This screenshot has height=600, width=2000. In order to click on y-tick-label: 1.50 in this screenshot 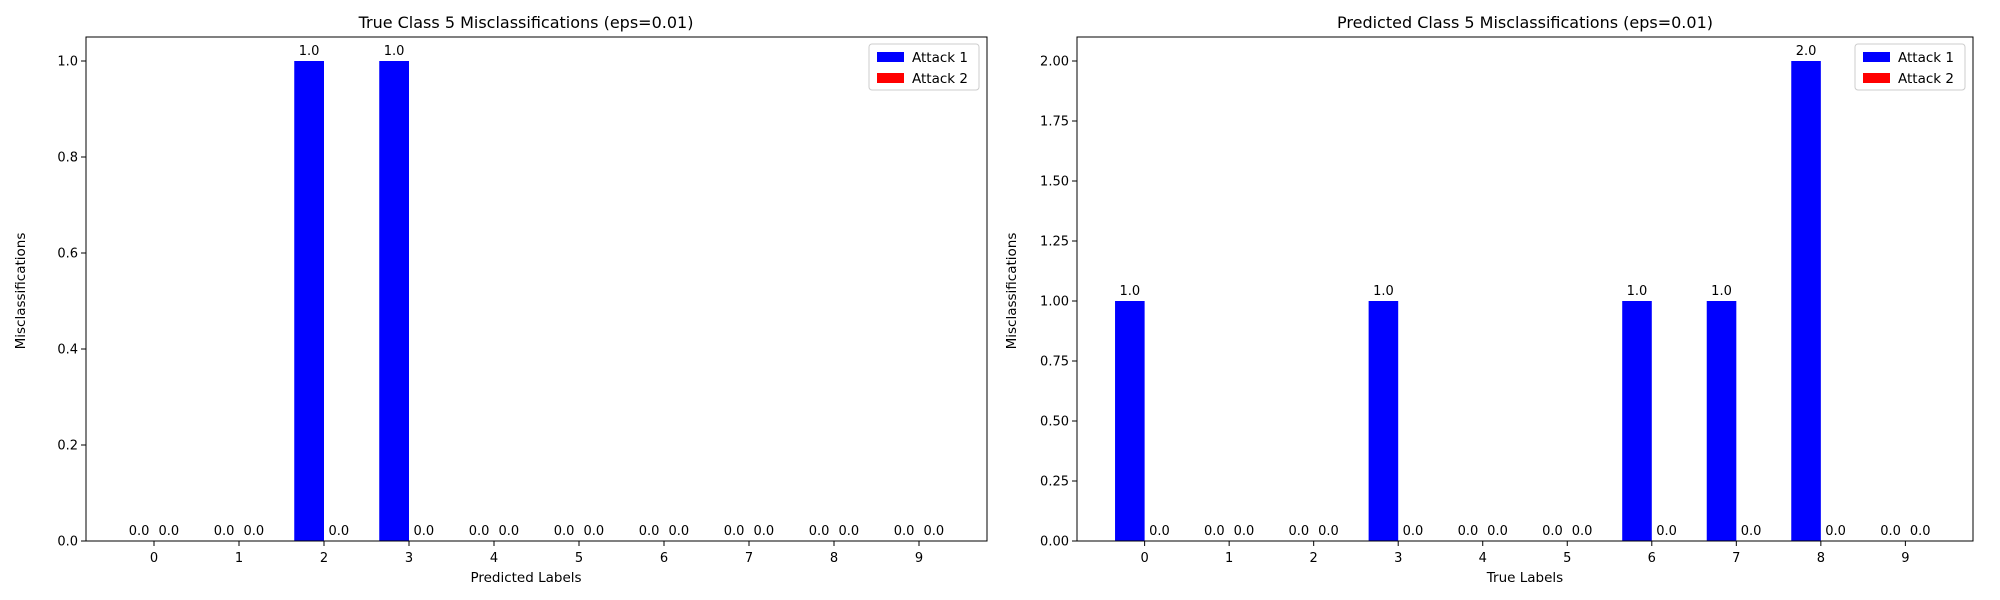, I will do `click(1054, 182)`.